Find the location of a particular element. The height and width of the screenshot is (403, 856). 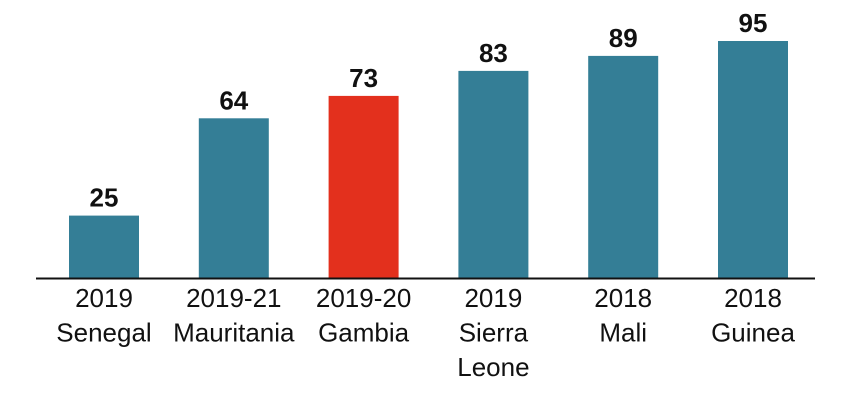

x-tick-label-5-line-1: Guinea is located at coordinates (753, 333).